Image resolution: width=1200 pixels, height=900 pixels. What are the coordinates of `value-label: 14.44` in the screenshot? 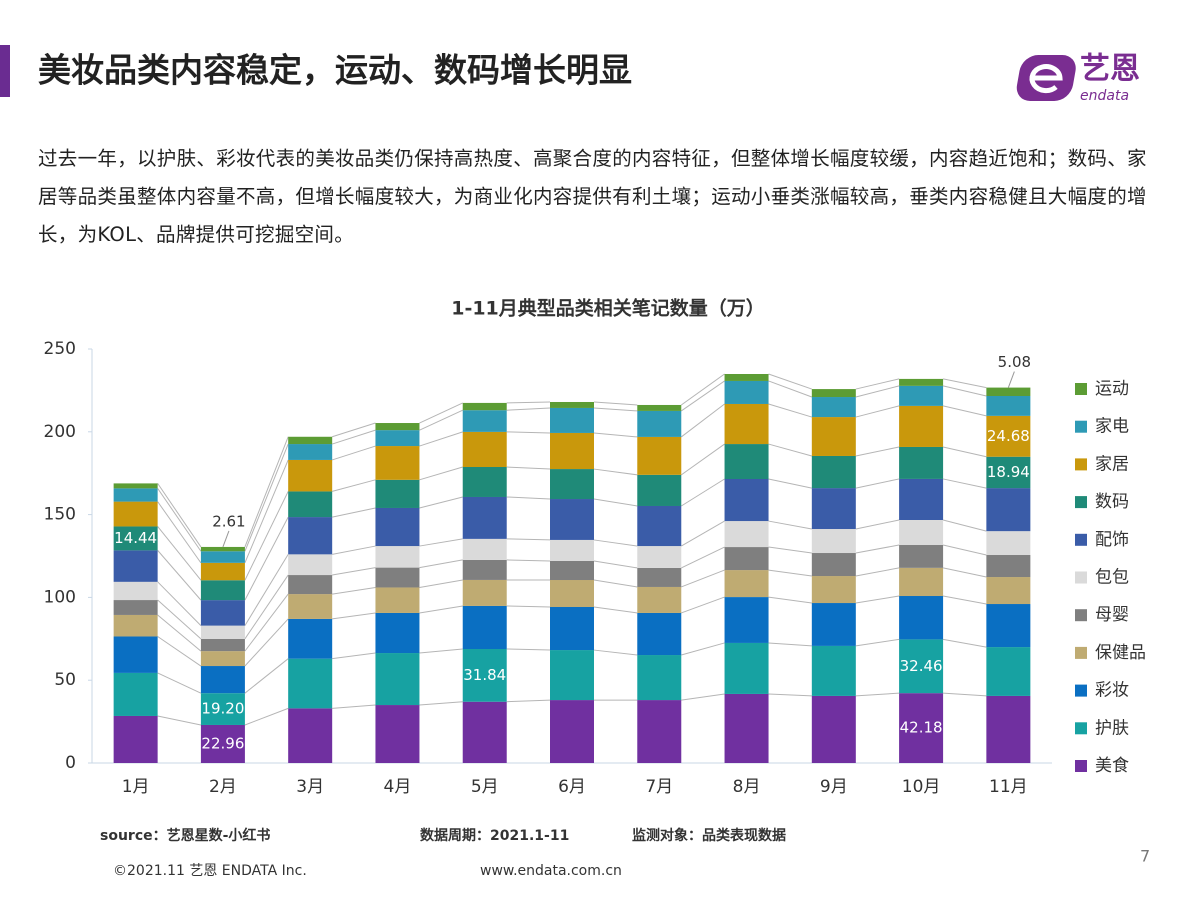 It's located at (135, 538).